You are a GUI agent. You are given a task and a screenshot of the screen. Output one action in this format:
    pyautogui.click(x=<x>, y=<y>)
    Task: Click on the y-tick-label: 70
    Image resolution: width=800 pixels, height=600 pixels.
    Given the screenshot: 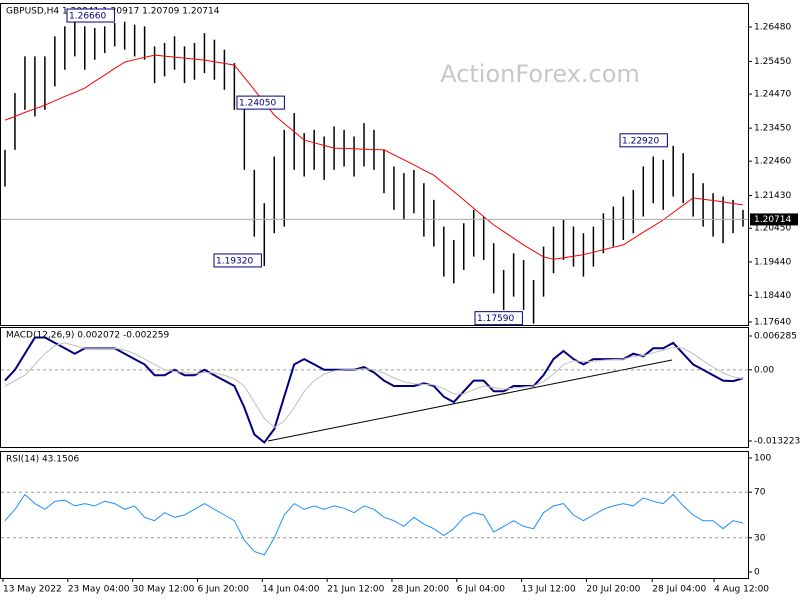 What is the action you would take?
    pyautogui.click(x=760, y=493)
    